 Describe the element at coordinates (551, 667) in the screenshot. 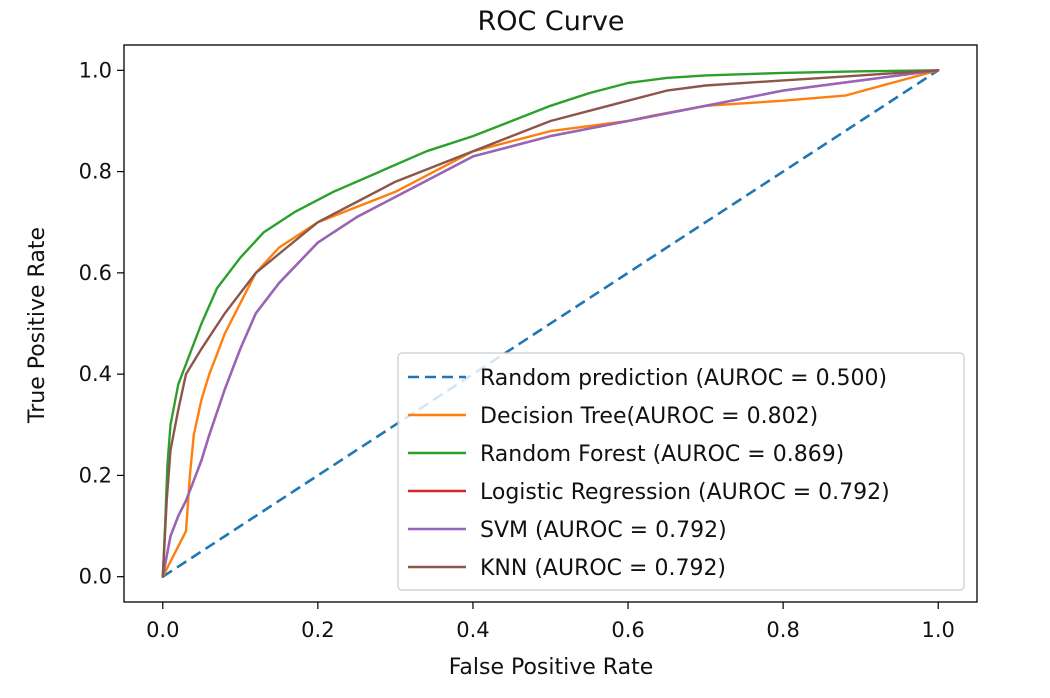

I see `x-axis-label: False Positive Rate` at that location.